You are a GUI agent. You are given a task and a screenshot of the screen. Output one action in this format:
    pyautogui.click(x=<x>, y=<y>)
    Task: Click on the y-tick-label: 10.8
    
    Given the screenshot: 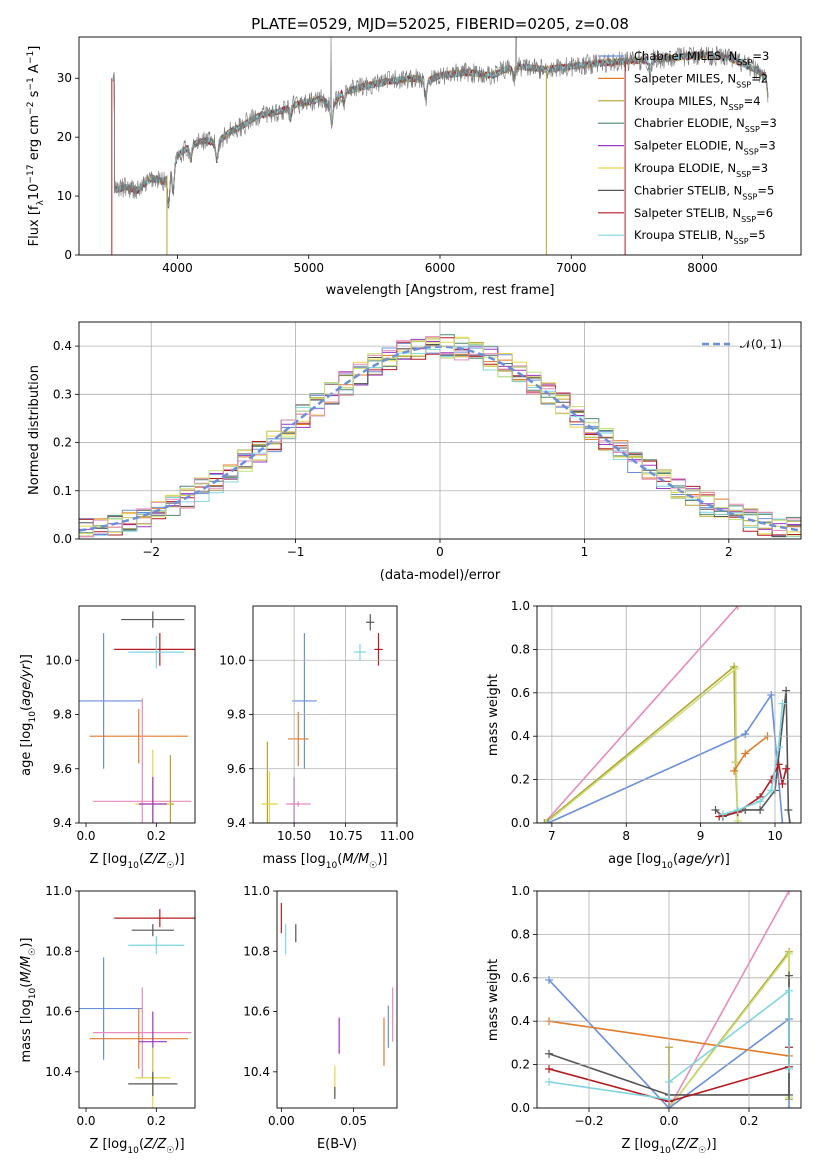 What is the action you would take?
    pyautogui.click(x=256, y=951)
    